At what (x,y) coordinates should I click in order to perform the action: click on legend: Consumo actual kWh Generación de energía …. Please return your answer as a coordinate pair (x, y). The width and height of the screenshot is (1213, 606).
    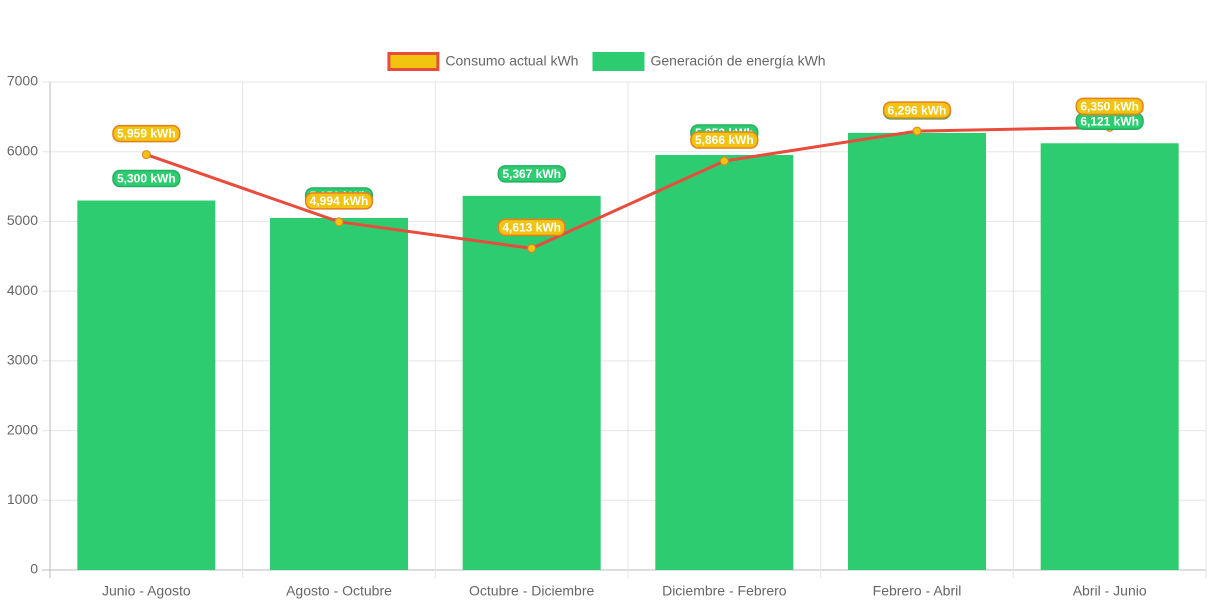
    Looking at the image, I should click on (606, 61).